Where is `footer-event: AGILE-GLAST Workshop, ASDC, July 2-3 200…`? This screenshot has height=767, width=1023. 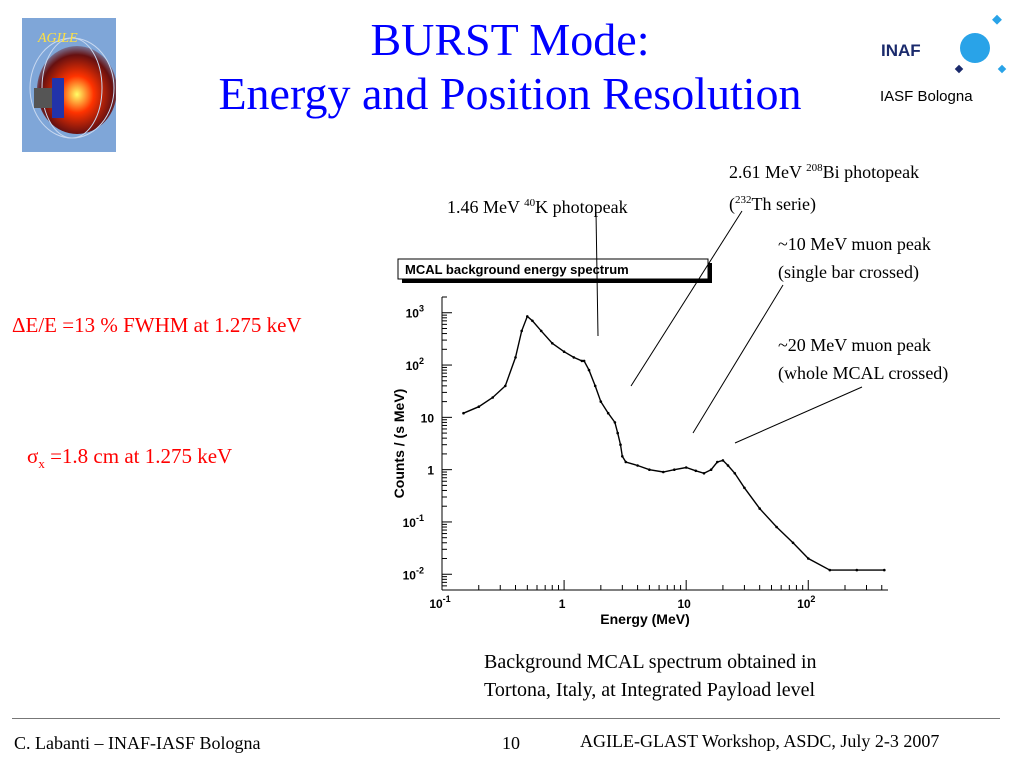 footer-event: AGILE-GLAST Workshop, ASDC, July 2-3 200… is located at coordinates (760, 741).